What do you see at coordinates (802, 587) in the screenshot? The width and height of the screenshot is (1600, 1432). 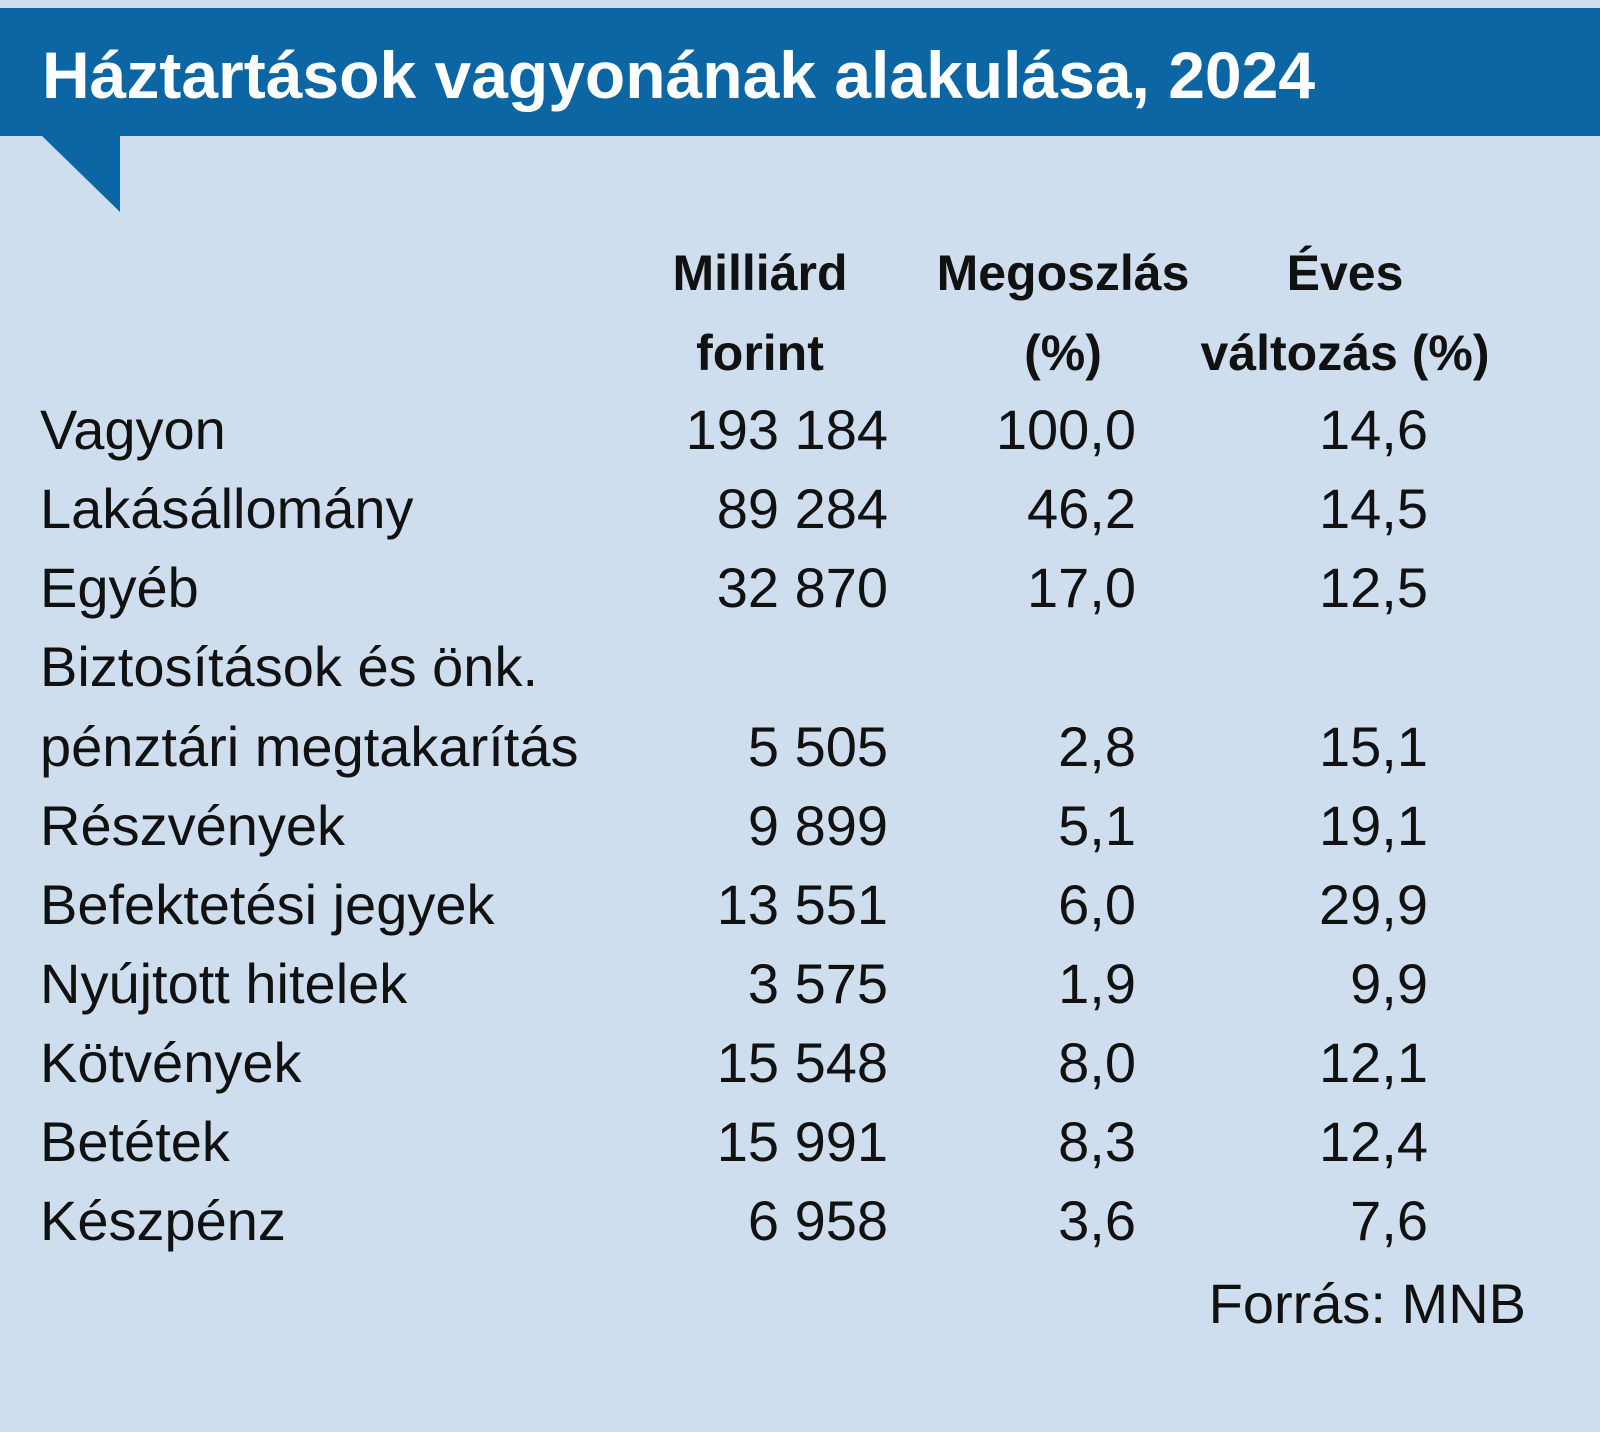 I see `cell-value: 32 870` at bounding box center [802, 587].